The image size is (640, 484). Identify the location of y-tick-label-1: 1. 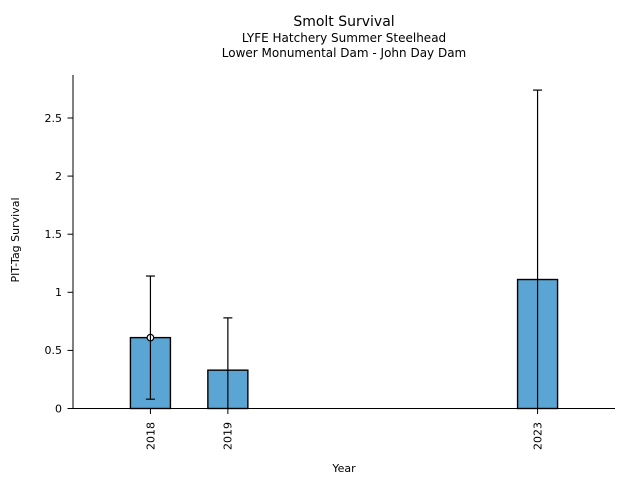
(58, 292).